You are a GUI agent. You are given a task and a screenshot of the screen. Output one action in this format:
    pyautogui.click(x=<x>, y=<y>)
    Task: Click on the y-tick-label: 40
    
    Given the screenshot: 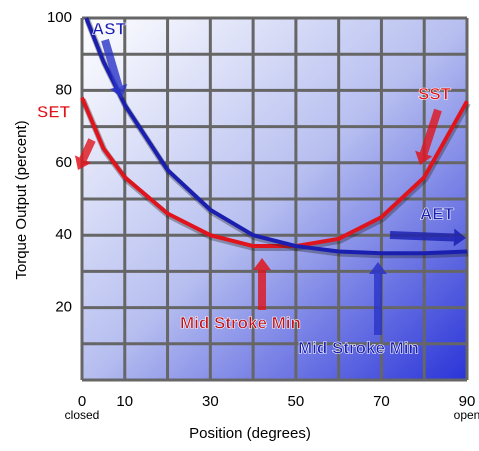 What is the action you would take?
    pyautogui.click(x=63, y=234)
    